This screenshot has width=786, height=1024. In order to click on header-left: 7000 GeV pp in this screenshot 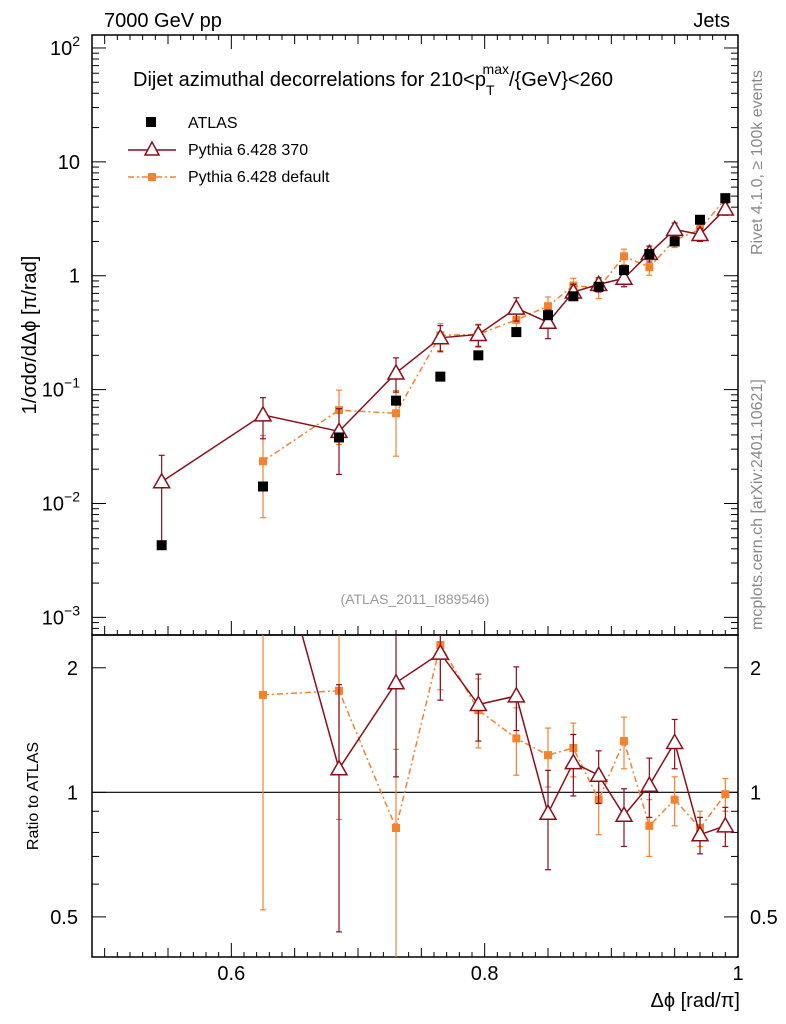, I will do `click(163, 21)`.